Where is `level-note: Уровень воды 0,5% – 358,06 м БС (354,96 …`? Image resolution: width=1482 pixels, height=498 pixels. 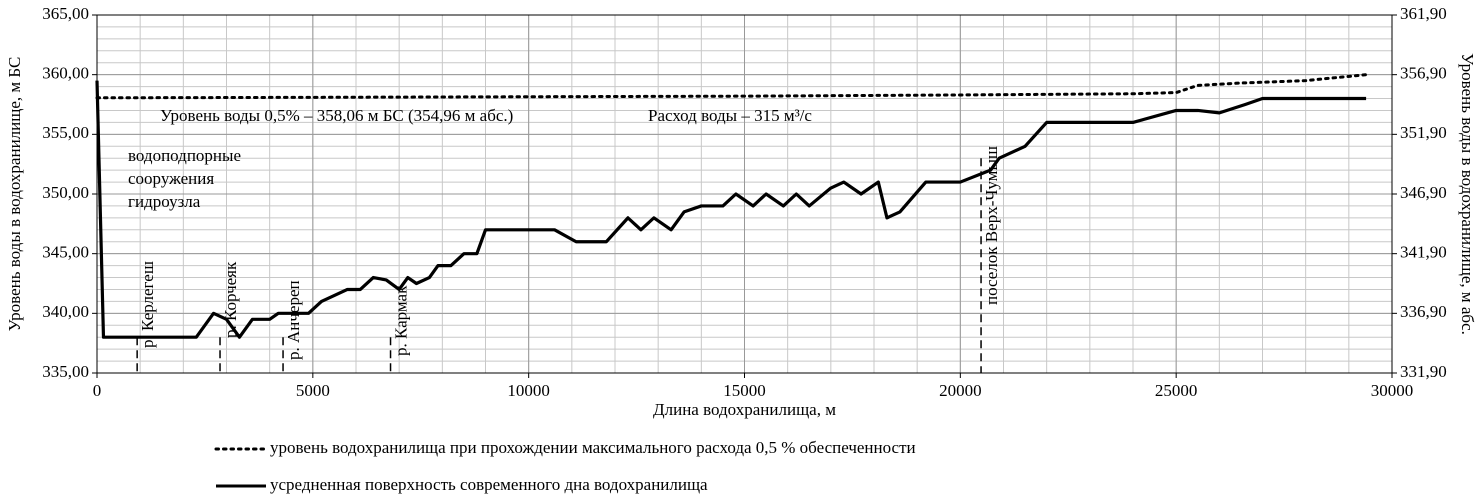
level-note: Уровень воды 0,5% – 358,06 м БС (354,96 … is located at coordinates (336, 115).